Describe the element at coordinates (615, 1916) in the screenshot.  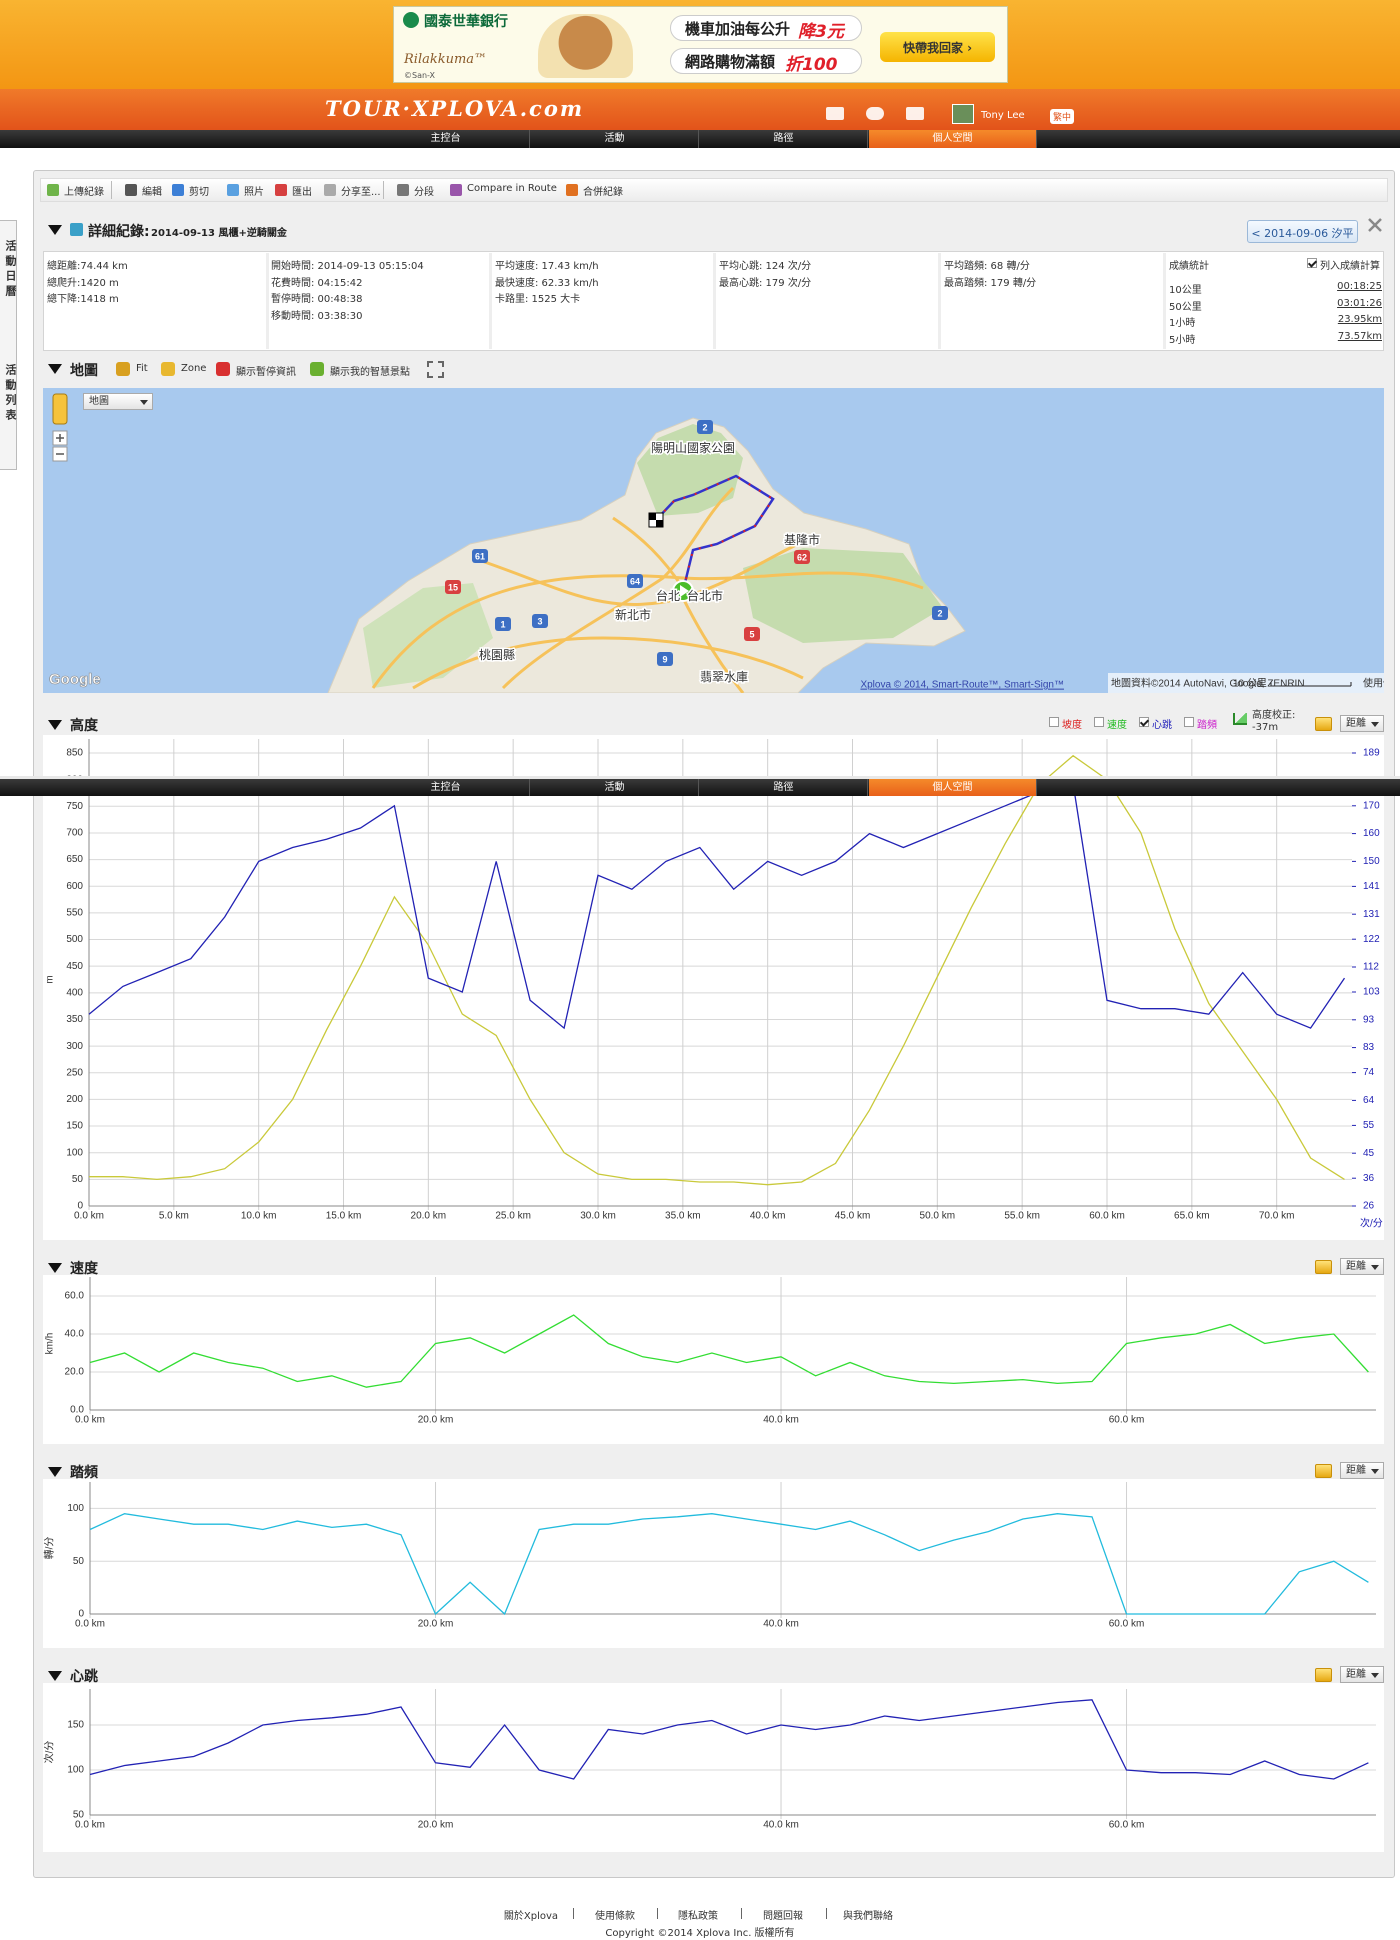
I see `footer-link: 使用條款` at that location.